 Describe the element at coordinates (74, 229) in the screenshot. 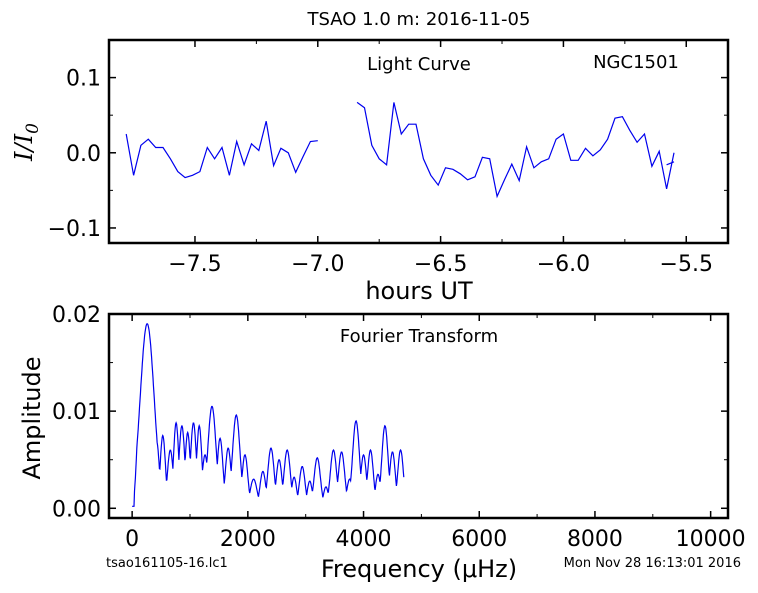

I see `y-tick-label: −0.1` at that location.